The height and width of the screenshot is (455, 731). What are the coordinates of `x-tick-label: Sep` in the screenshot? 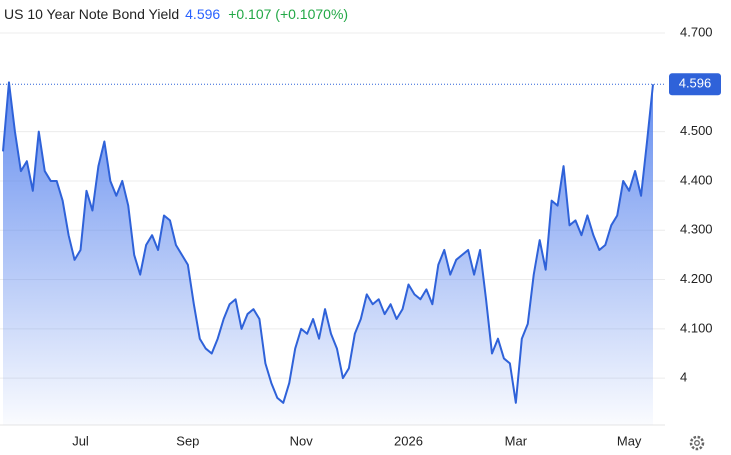 It's located at (187, 440).